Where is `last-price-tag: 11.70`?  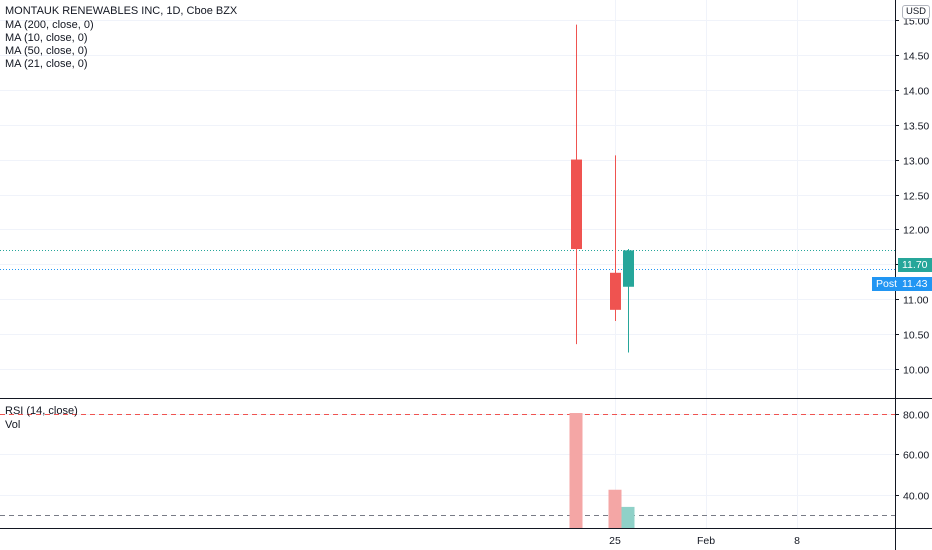 last-price-tag: 11.70 is located at coordinates (915, 265).